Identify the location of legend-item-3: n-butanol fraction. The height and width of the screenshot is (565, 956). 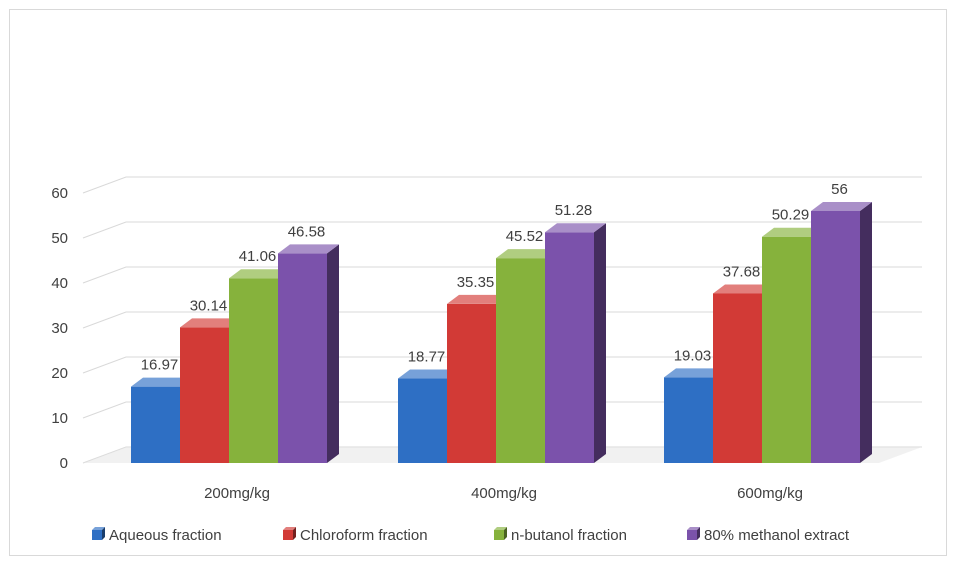
(560, 535).